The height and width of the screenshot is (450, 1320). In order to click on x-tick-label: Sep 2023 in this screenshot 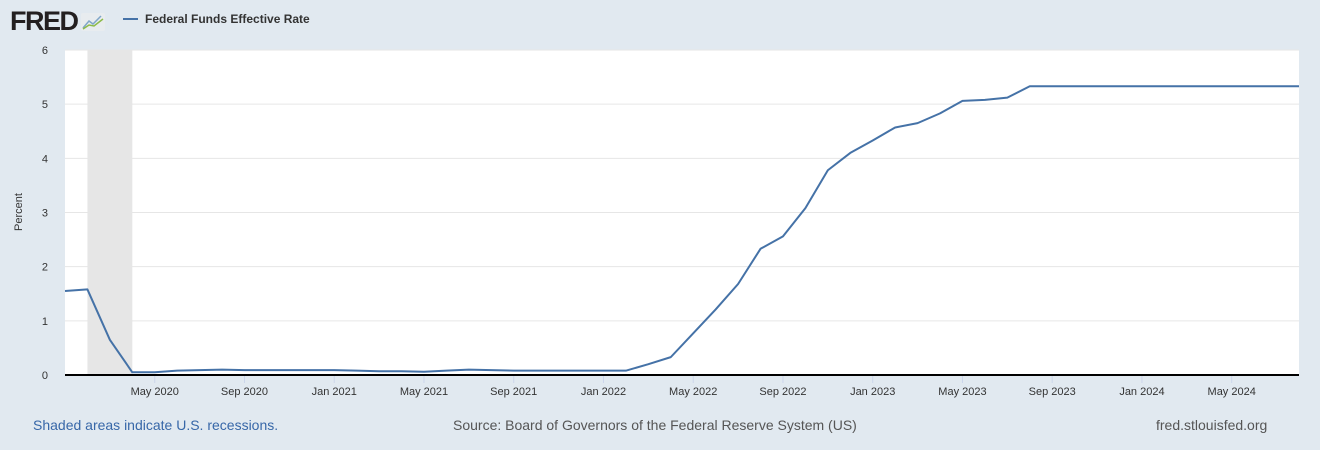, I will do `click(1052, 392)`.